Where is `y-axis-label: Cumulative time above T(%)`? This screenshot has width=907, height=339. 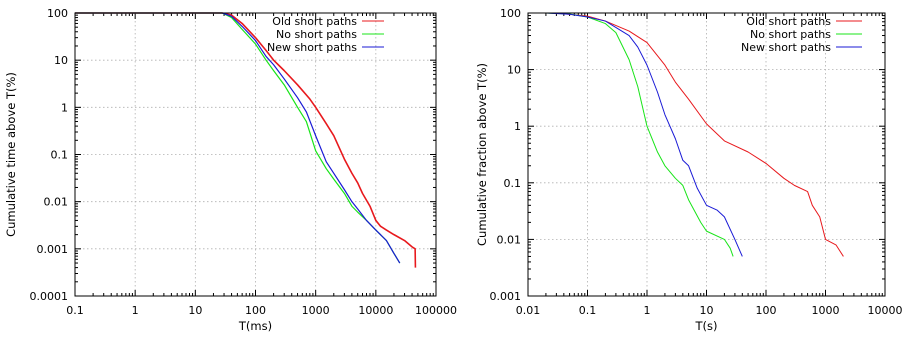 y-axis-label: Cumulative time above T(%) is located at coordinates (11, 154).